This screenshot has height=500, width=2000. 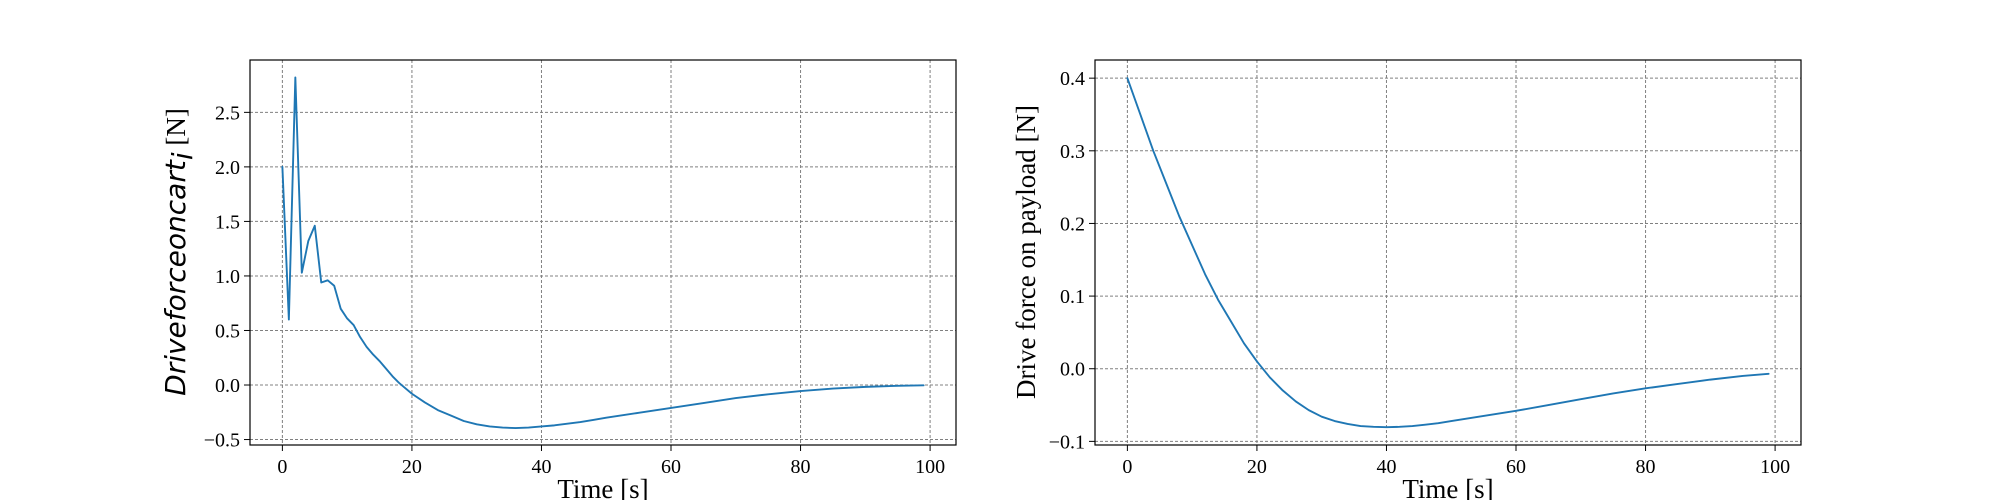 What do you see at coordinates (1072, 224) in the screenshot?
I see `right-chart-y-tick-label: 0.2` at bounding box center [1072, 224].